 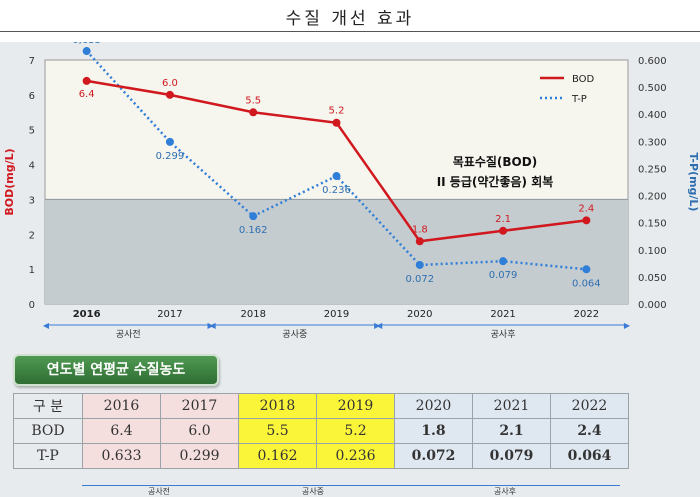 What do you see at coordinates (495, 162) in the screenshot?
I see `target-annotation-line1: 목표수질(BOD)` at bounding box center [495, 162].